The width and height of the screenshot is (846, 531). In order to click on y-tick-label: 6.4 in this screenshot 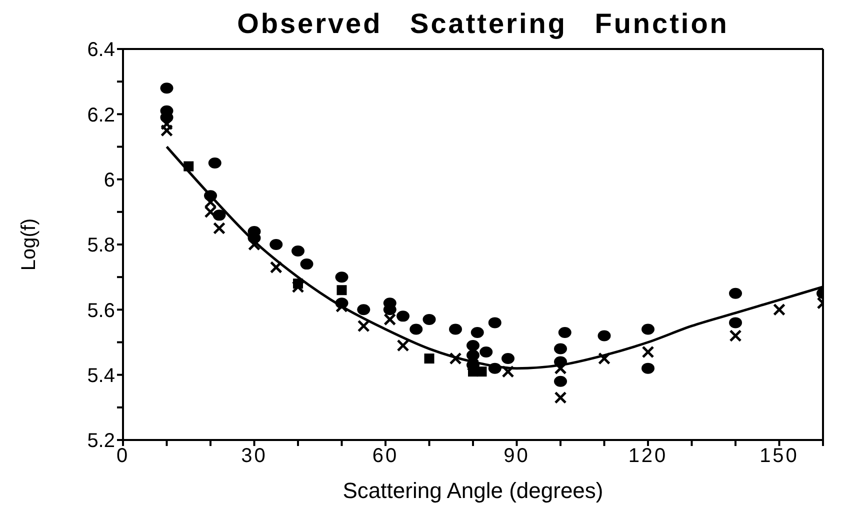, I will do `click(101, 50)`.